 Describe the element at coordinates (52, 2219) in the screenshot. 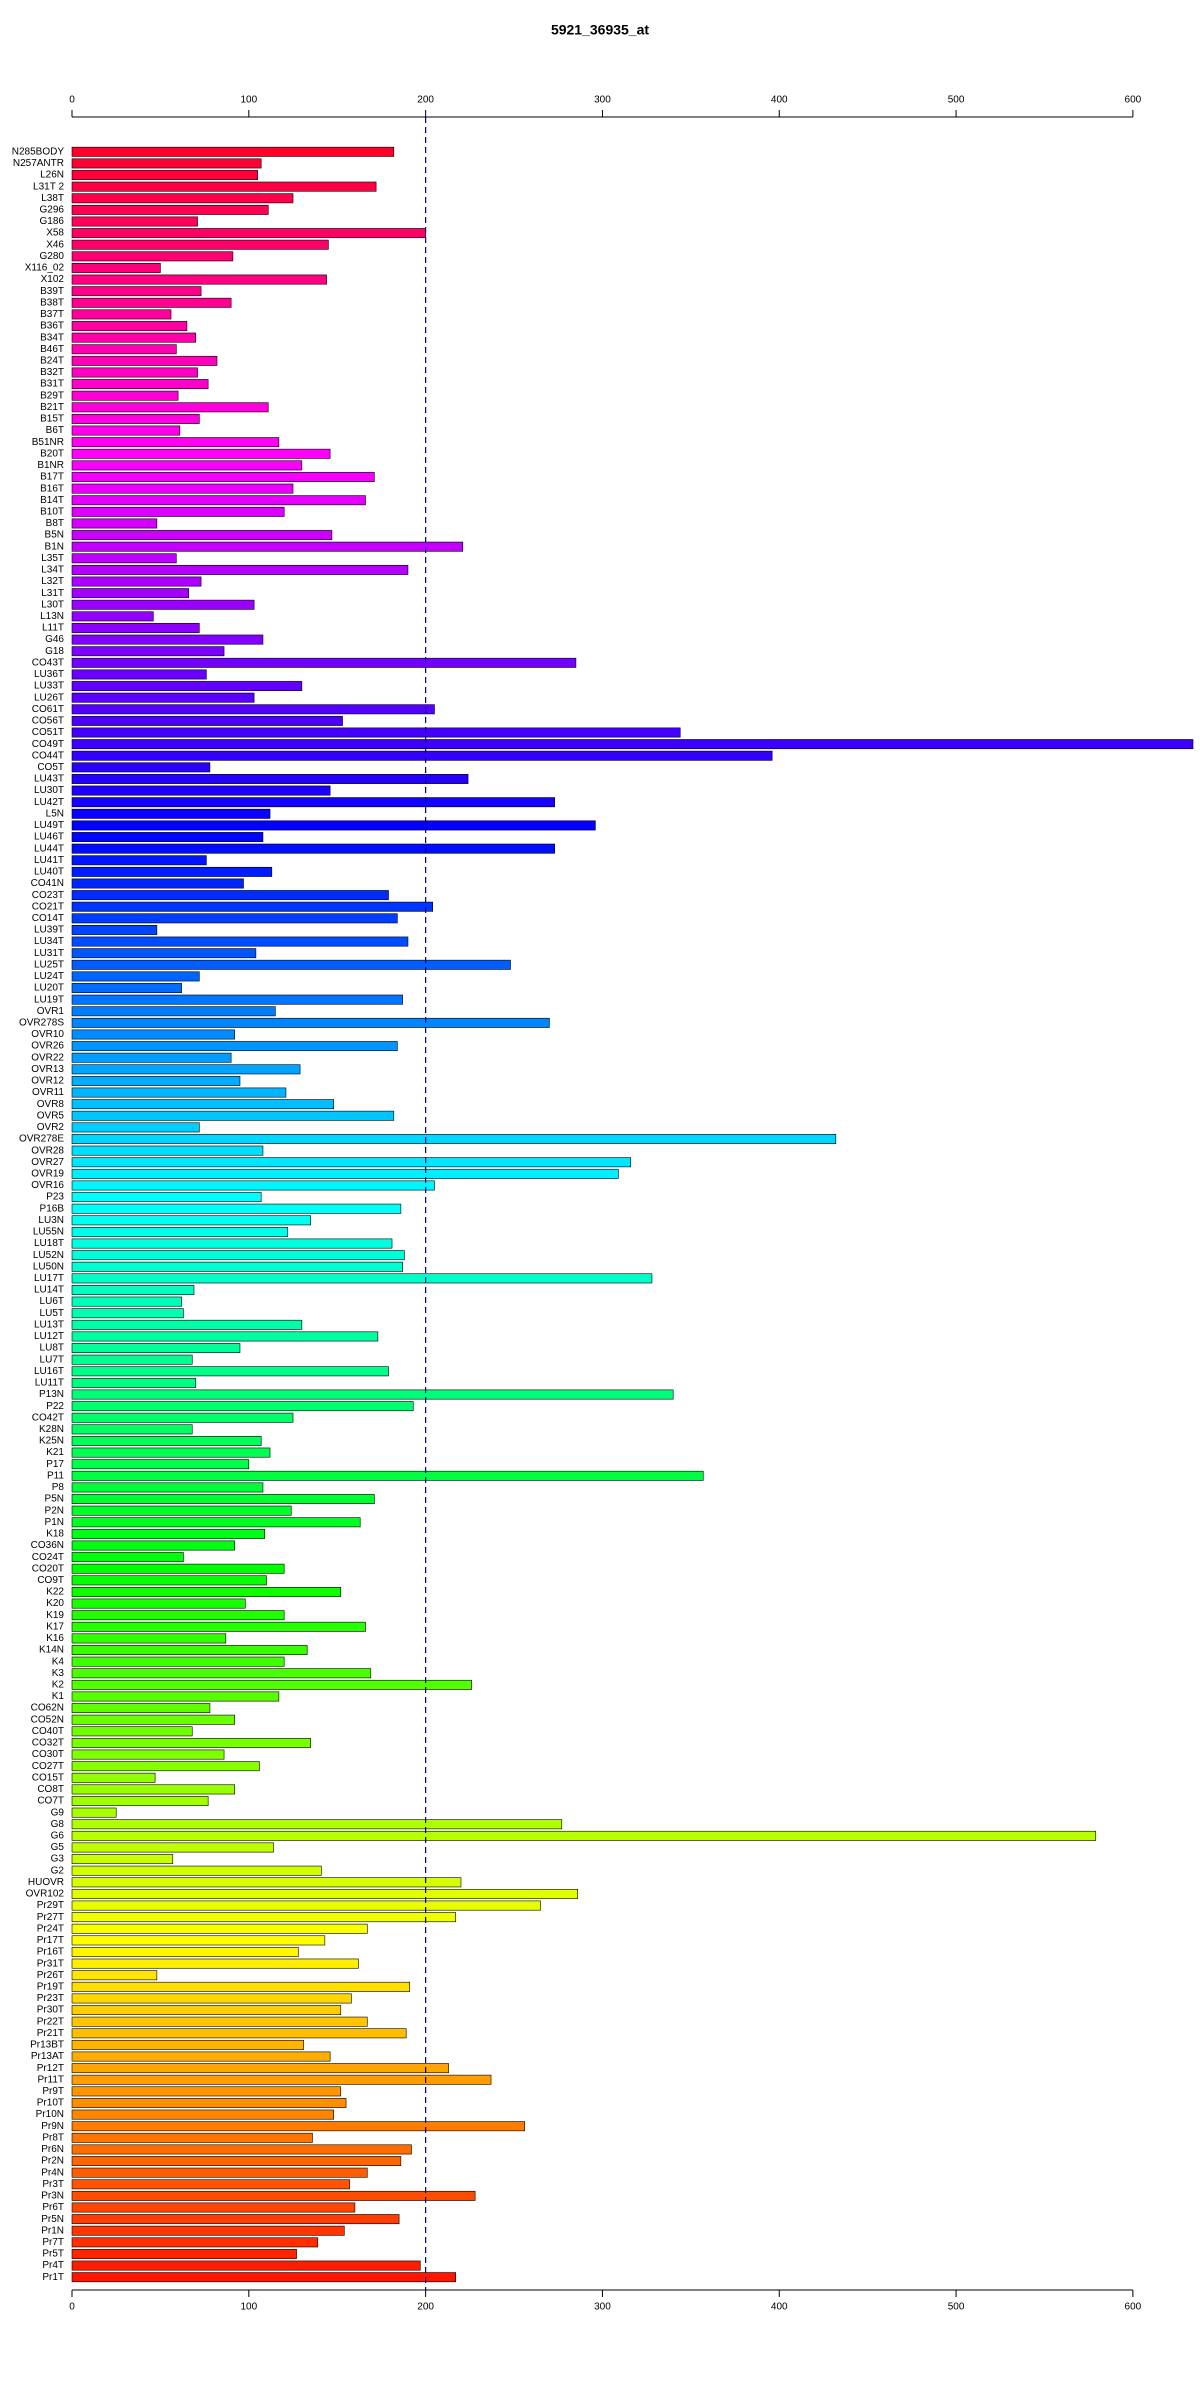

I see `y-tick-label: Pr5N` at that location.